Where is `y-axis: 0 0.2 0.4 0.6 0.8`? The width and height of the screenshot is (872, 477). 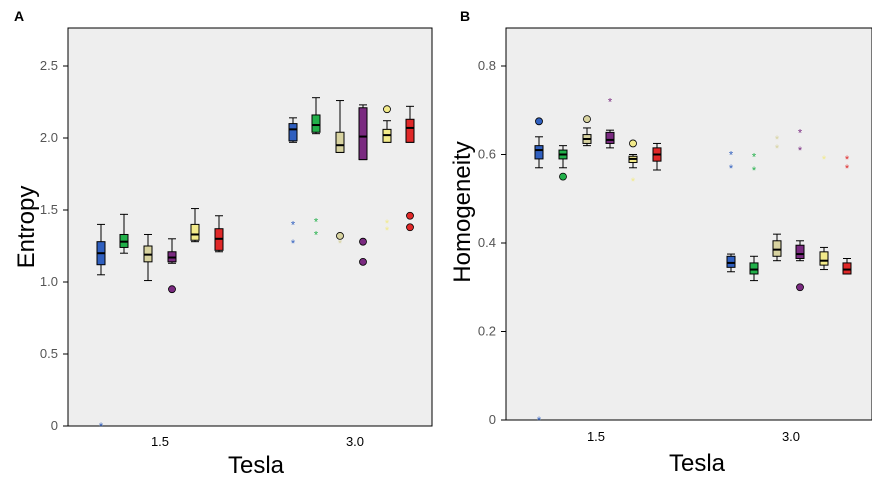
y-axis: 0 0.2 0.4 0.6 0.8 is located at coordinates (492, 242).